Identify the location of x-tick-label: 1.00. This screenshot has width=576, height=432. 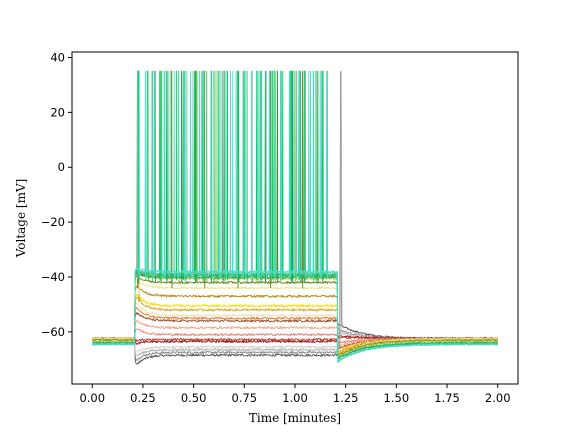
(295, 398).